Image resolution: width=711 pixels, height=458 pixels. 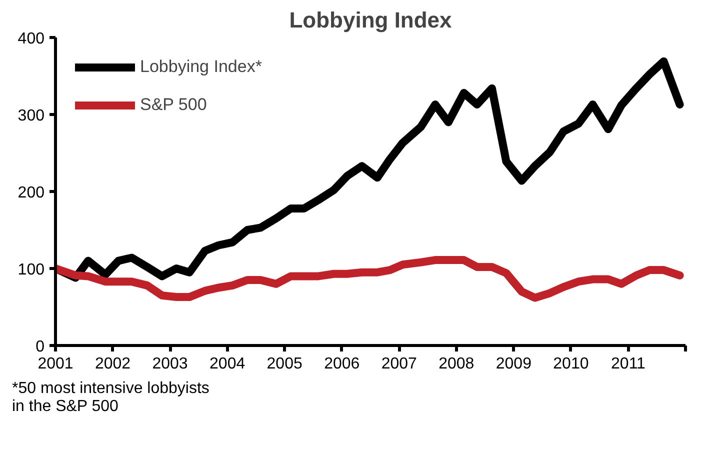 I want to click on legend-label: S&P 500, so click(x=173, y=105).